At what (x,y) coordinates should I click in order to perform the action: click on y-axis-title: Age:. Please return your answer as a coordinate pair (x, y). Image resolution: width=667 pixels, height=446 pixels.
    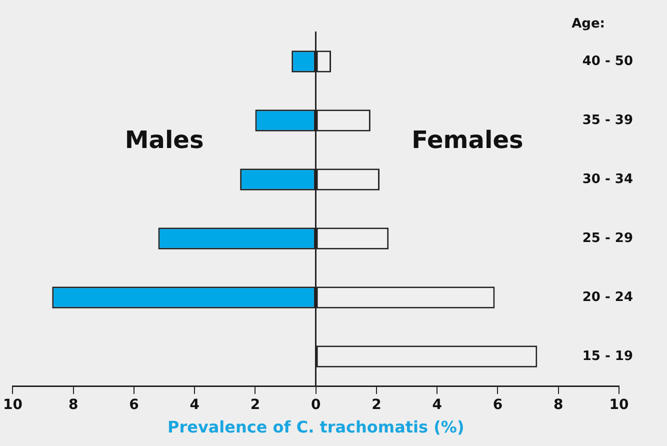
    Looking at the image, I should click on (588, 24).